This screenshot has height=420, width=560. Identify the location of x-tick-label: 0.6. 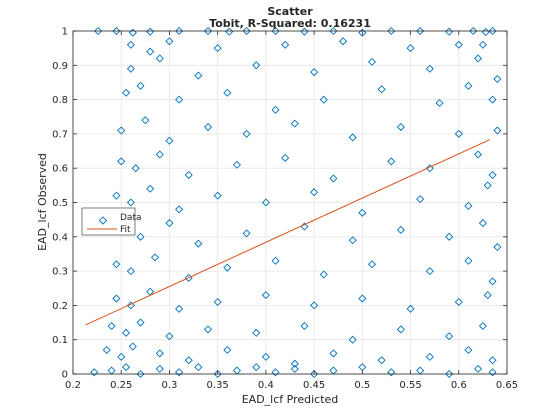
(459, 385).